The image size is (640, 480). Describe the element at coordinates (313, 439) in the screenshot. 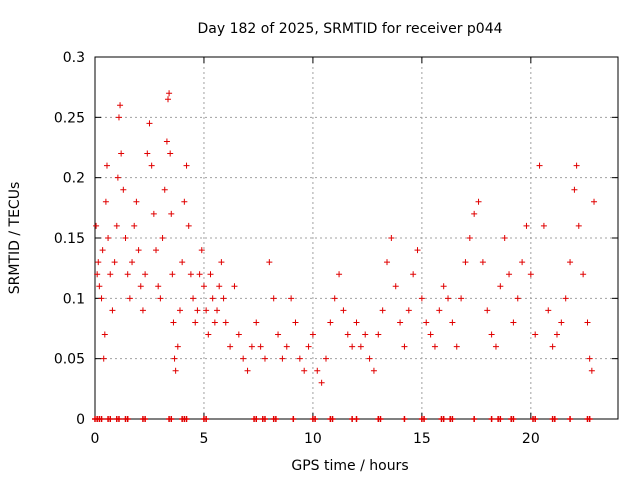

I see `x-tick-label: 10` at that location.